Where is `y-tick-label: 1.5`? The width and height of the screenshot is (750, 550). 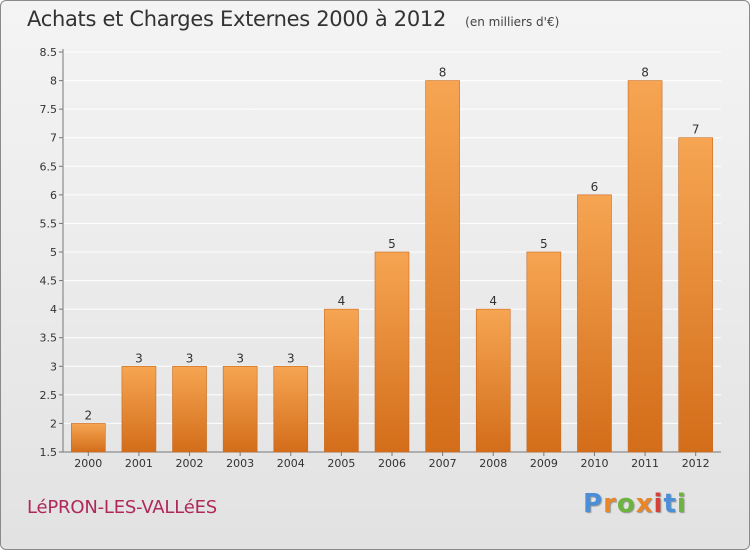
y-tick-label: 1.5 is located at coordinates (49, 452).